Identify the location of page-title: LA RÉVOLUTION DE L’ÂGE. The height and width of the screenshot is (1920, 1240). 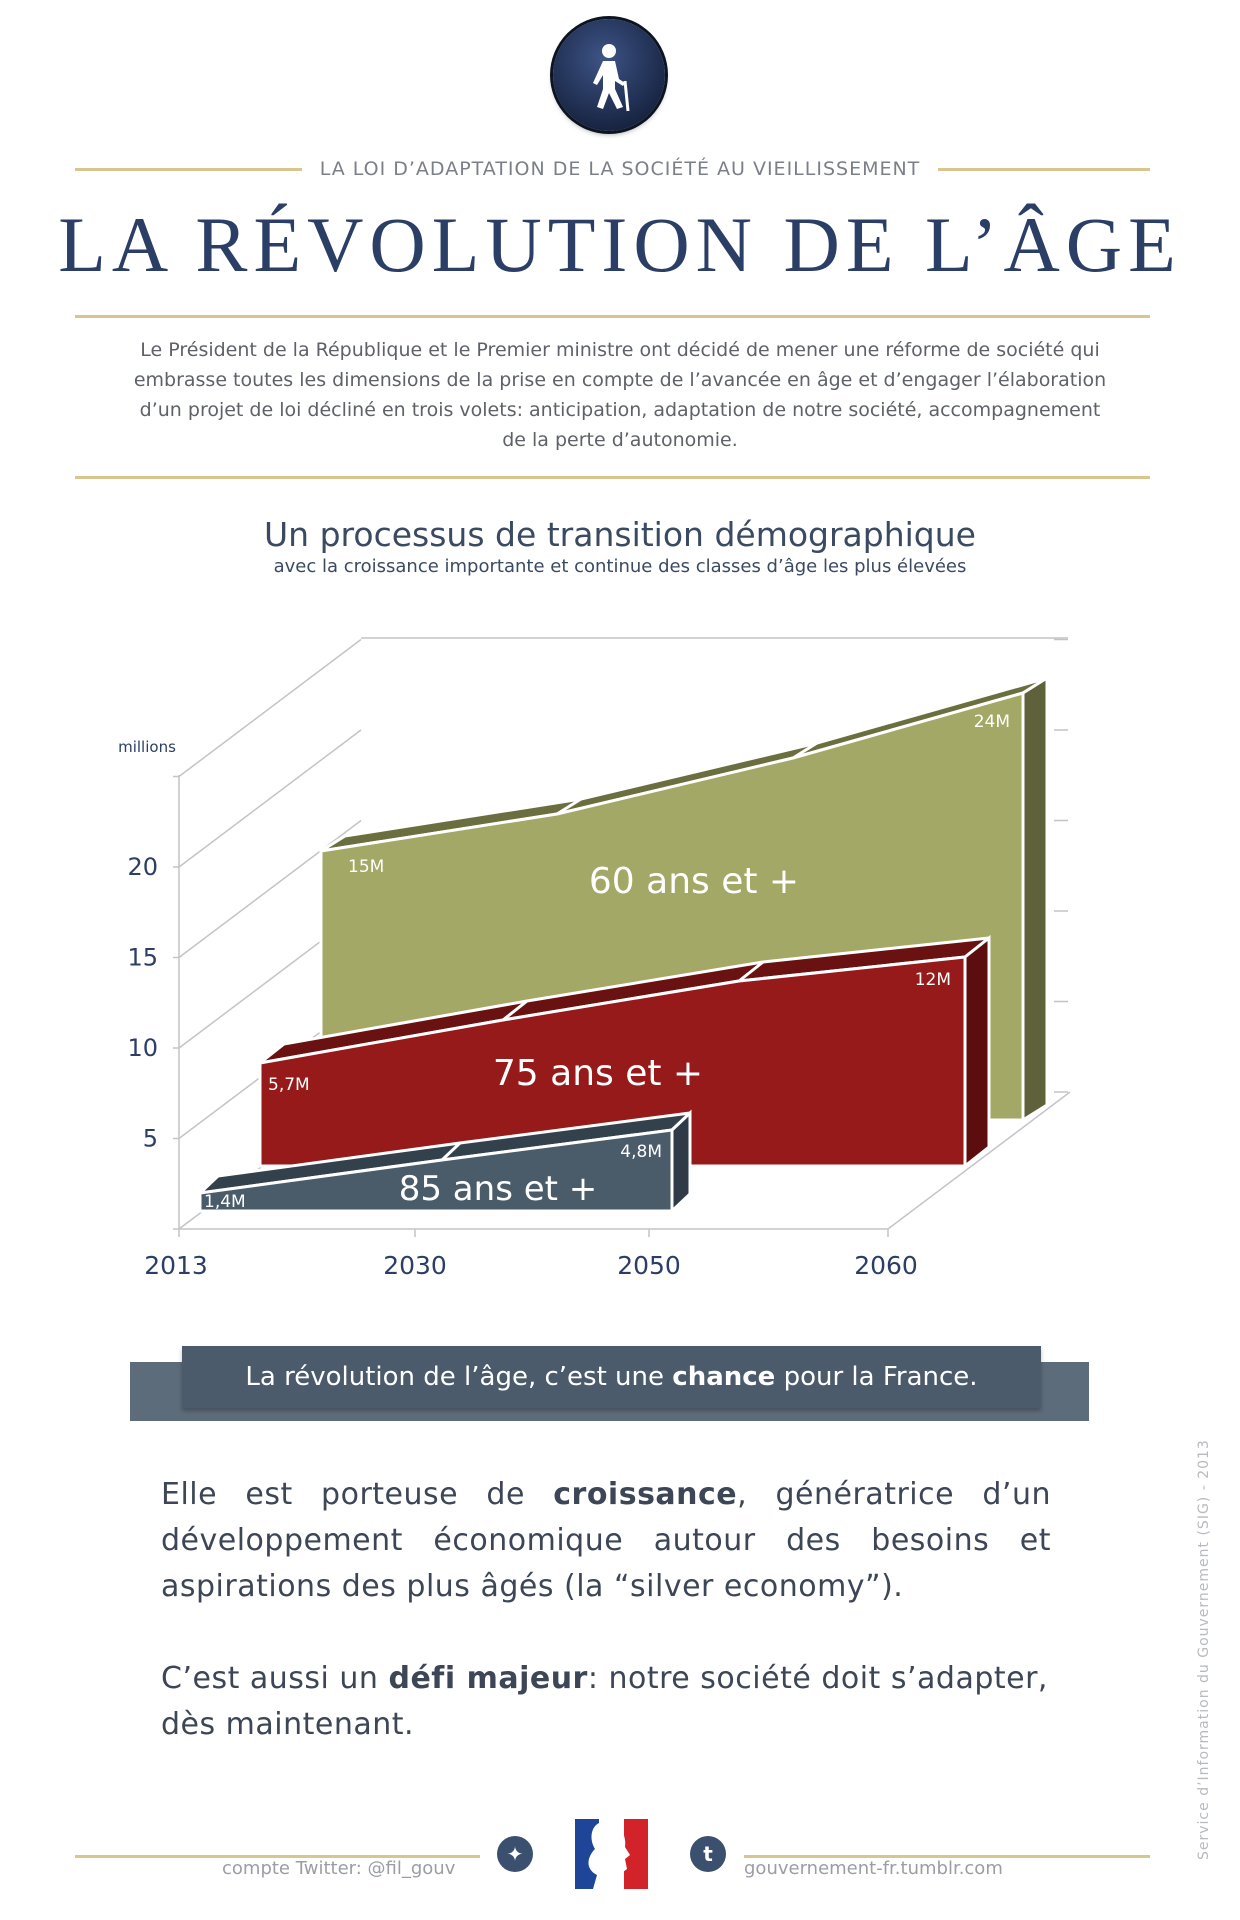
(620, 244).